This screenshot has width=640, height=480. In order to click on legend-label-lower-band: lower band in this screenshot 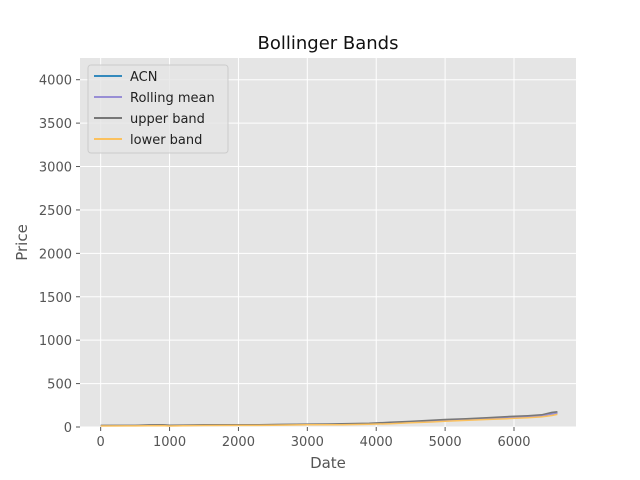, I will do `click(166, 140)`.